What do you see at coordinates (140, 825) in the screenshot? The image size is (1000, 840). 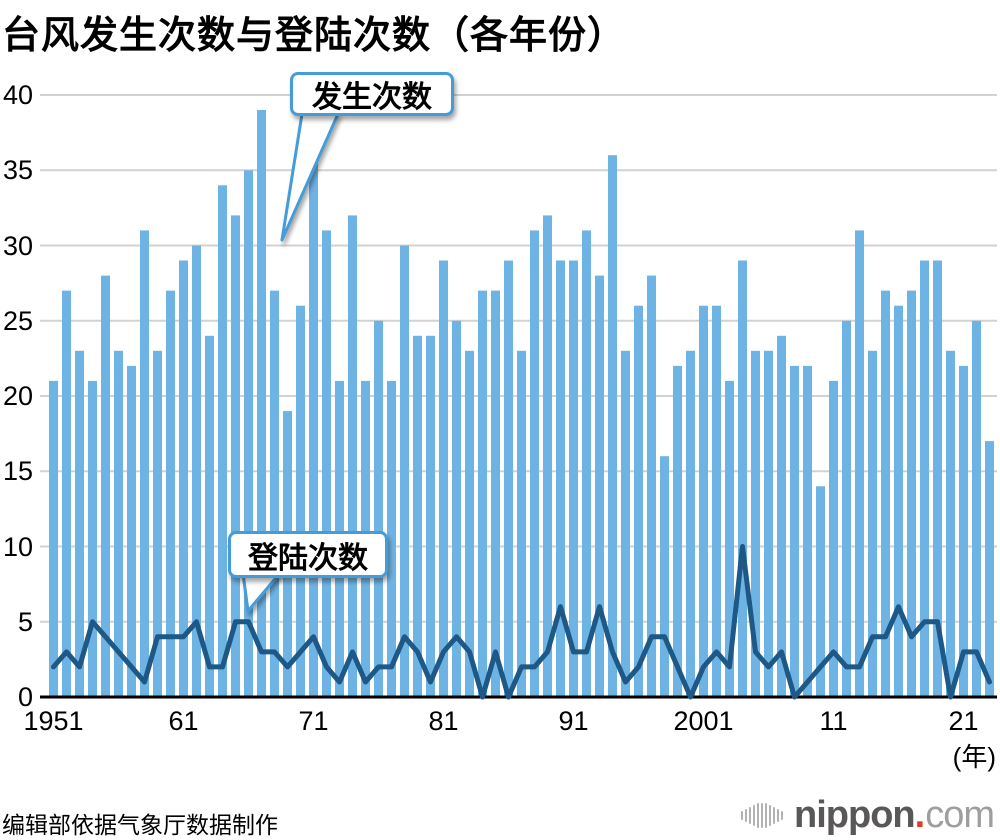 I see `source-note: 编辑部依据气象厅数据制作` at bounding box center [140, 825].